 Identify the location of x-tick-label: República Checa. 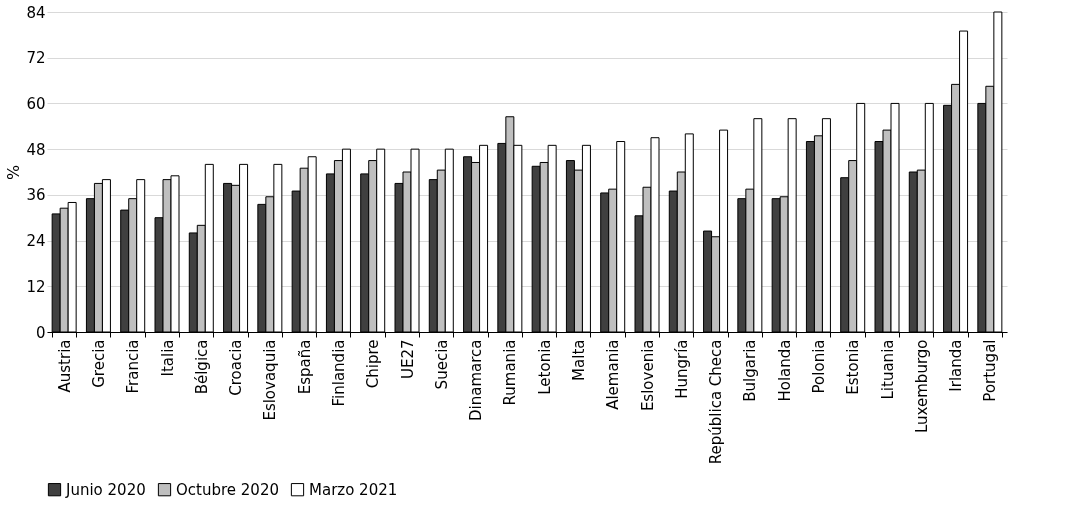
(716, 402).